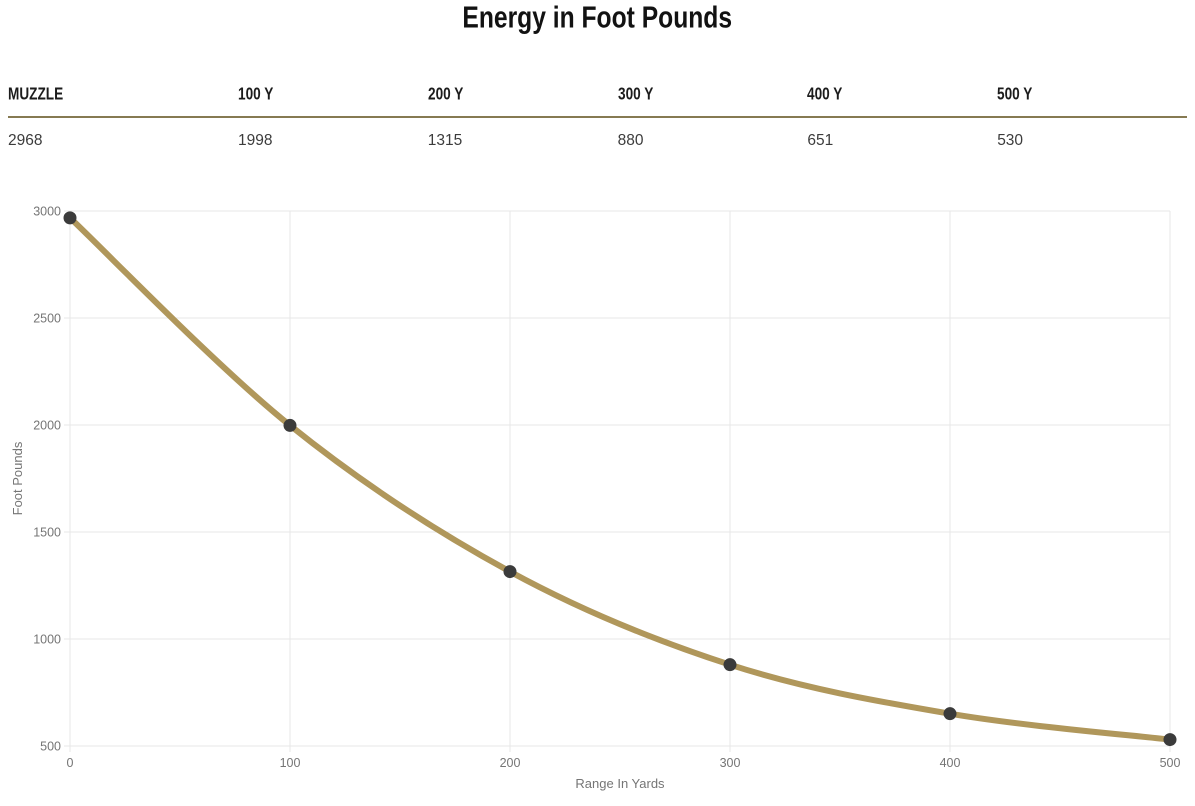  What do you see at coordinates (712, 94) in the screenshot?
I see `table-header-300y: 300 Y` at bounding box center [712, 94].